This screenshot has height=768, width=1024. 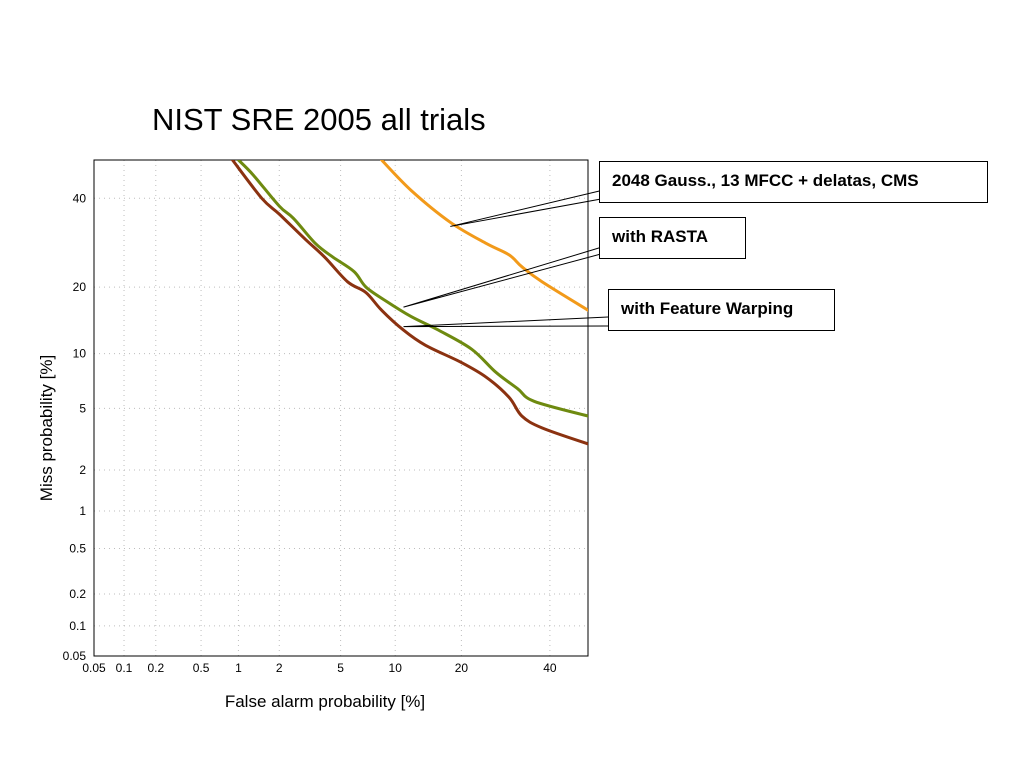 What do you see at coordinates (75, 427) in the screenshot?
I see `y-tick-labels: 0.05 0.1 0.2 0.5 1 2 5 10 20 40` at bounding box center [75, 427].